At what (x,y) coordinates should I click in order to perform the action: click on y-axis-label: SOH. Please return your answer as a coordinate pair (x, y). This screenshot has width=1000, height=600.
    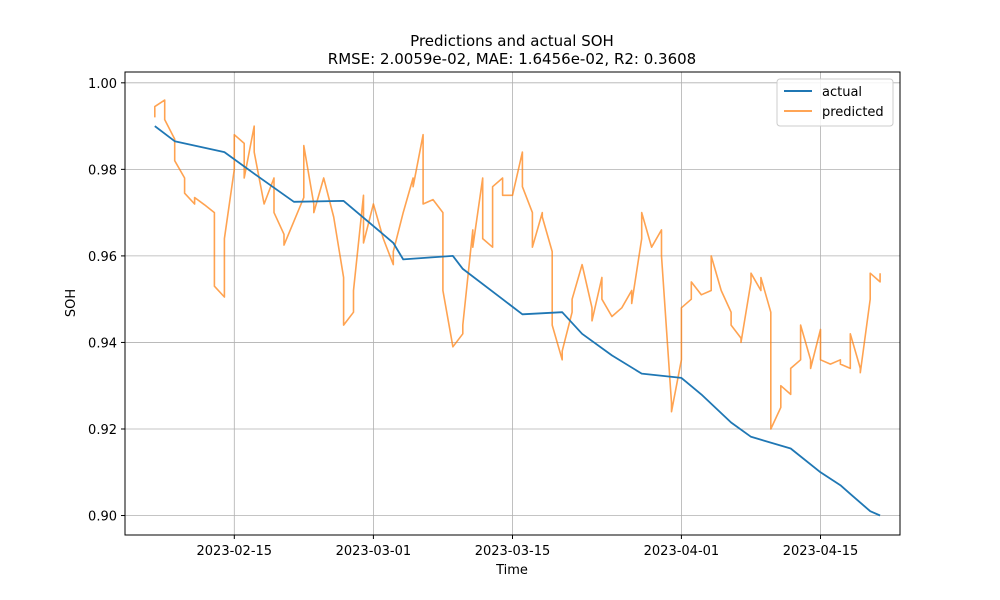
    Looking at the image, I should click on (71, 303).